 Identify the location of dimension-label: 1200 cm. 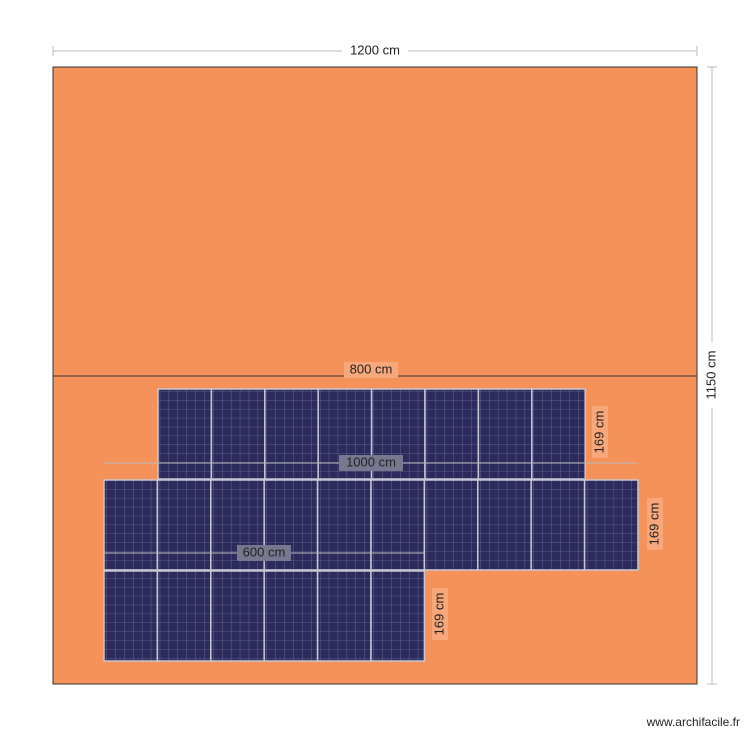
(375, 49).